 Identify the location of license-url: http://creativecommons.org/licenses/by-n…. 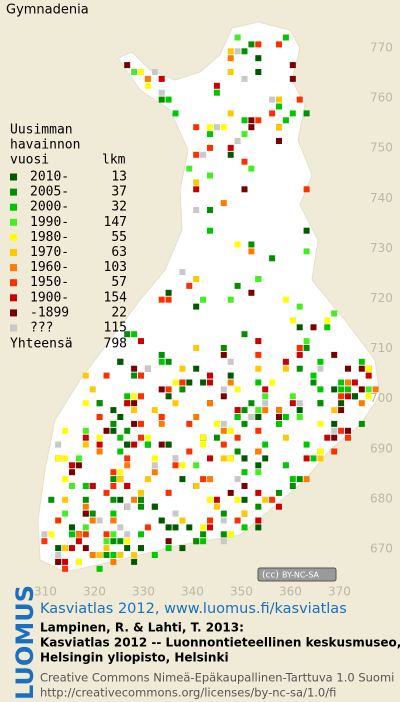
(188, 693).